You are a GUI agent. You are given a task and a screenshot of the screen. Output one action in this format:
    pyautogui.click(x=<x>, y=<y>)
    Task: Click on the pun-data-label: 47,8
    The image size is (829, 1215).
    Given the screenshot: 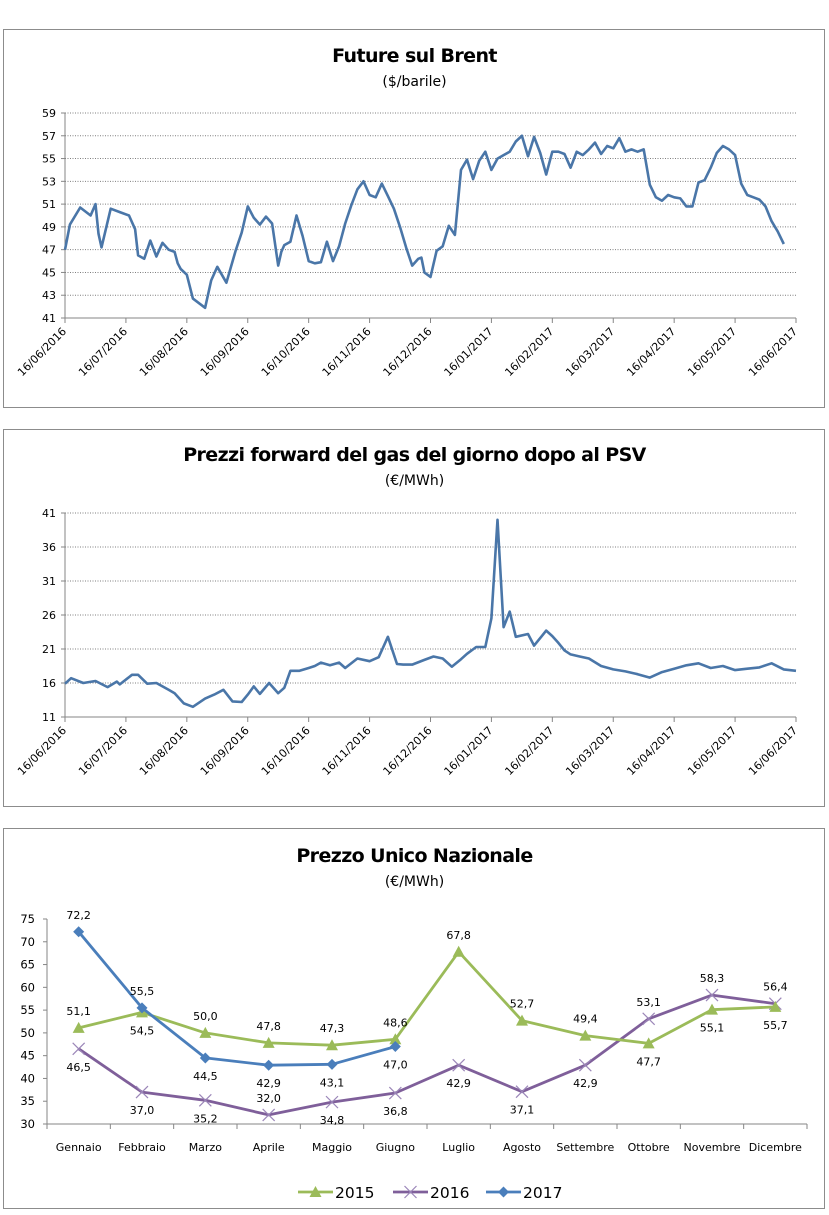 What is the action you would take?
    pyautogui.click(x=268, y=1026)
    